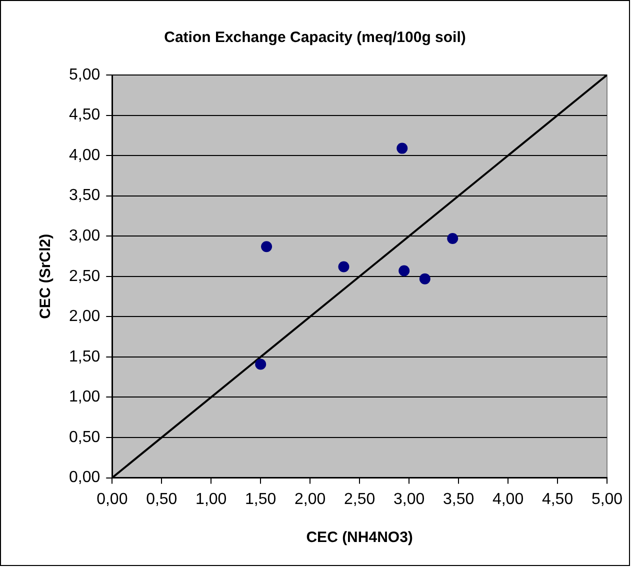 The height and width of the screenshot is (568, 632). Describe the element at coordinates (607, 499) in the screenshot. I see `x-tick-label: 5,00` at that location.